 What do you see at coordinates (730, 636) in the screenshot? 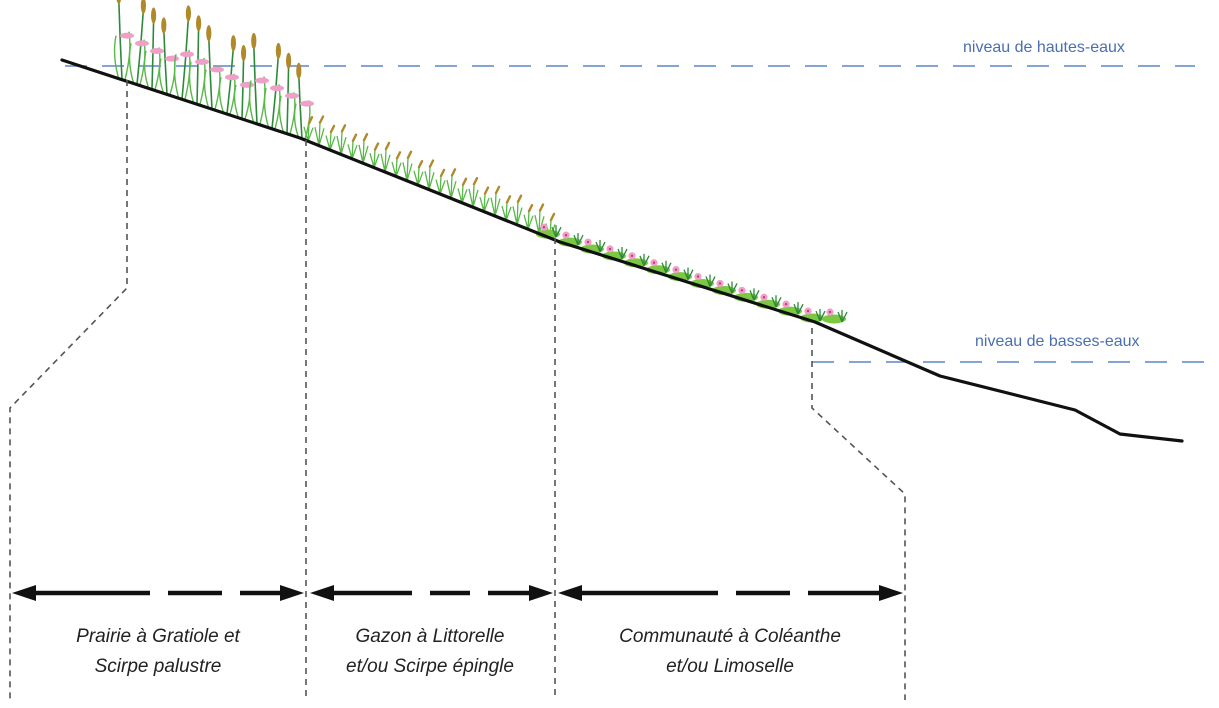
I see `zone-3-label-line1: Communauté à Coléanthe` at bounding box center [730, 636].